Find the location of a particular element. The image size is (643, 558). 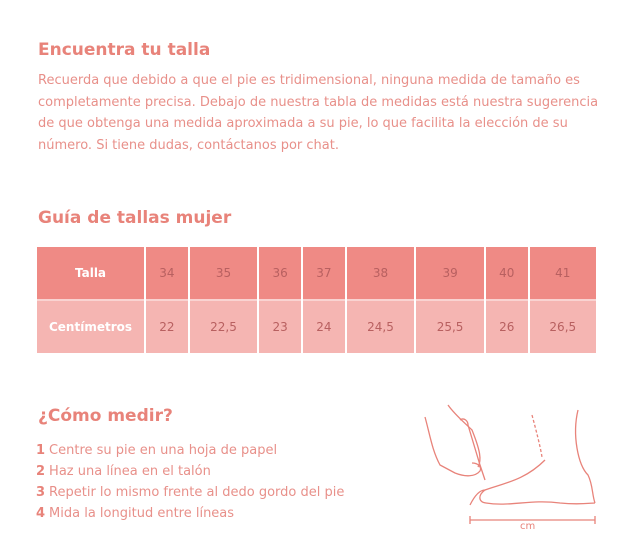

cell: 23 is located at coordinates (279, 326).